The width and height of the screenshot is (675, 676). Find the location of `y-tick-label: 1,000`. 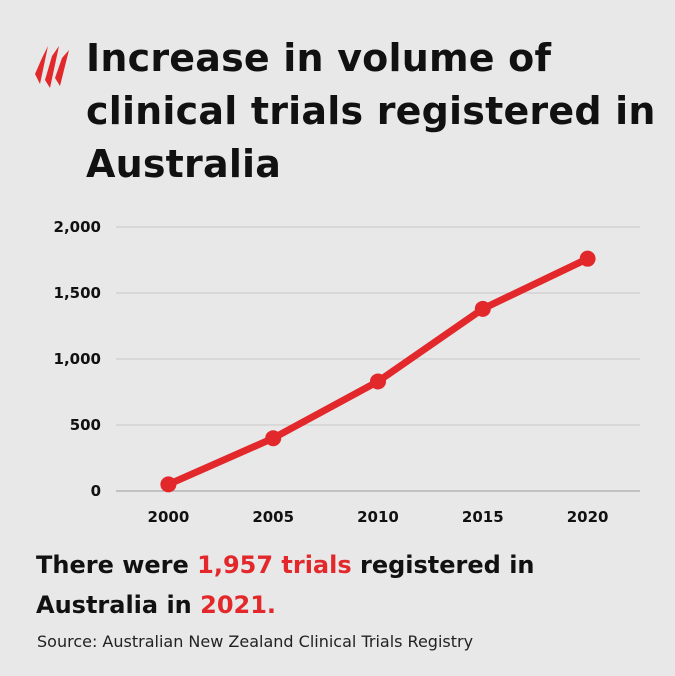

y-tick-label: 1,000 is located at coordinates (77, 359).